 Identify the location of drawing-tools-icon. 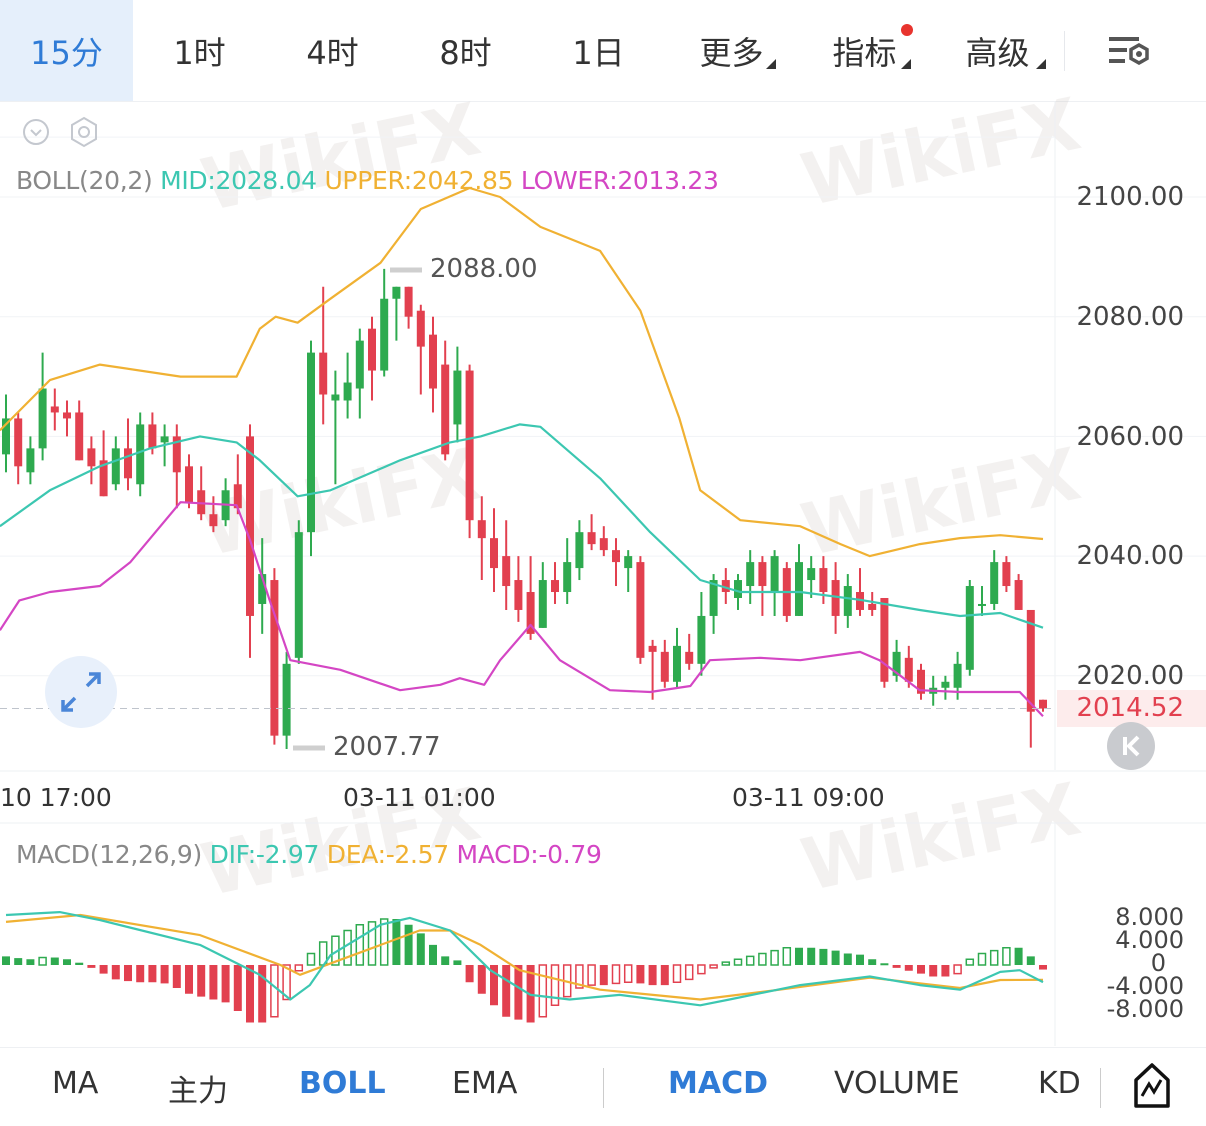
(1152, 1087).